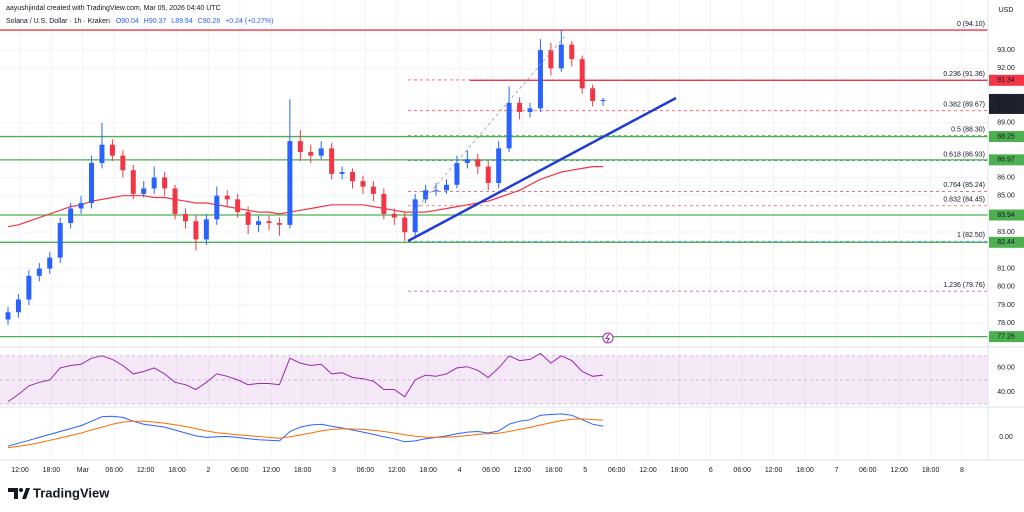 The width and height of the screenshot is (1024, 512). I want to click on x-tick-label: 7, so click(836, 470).